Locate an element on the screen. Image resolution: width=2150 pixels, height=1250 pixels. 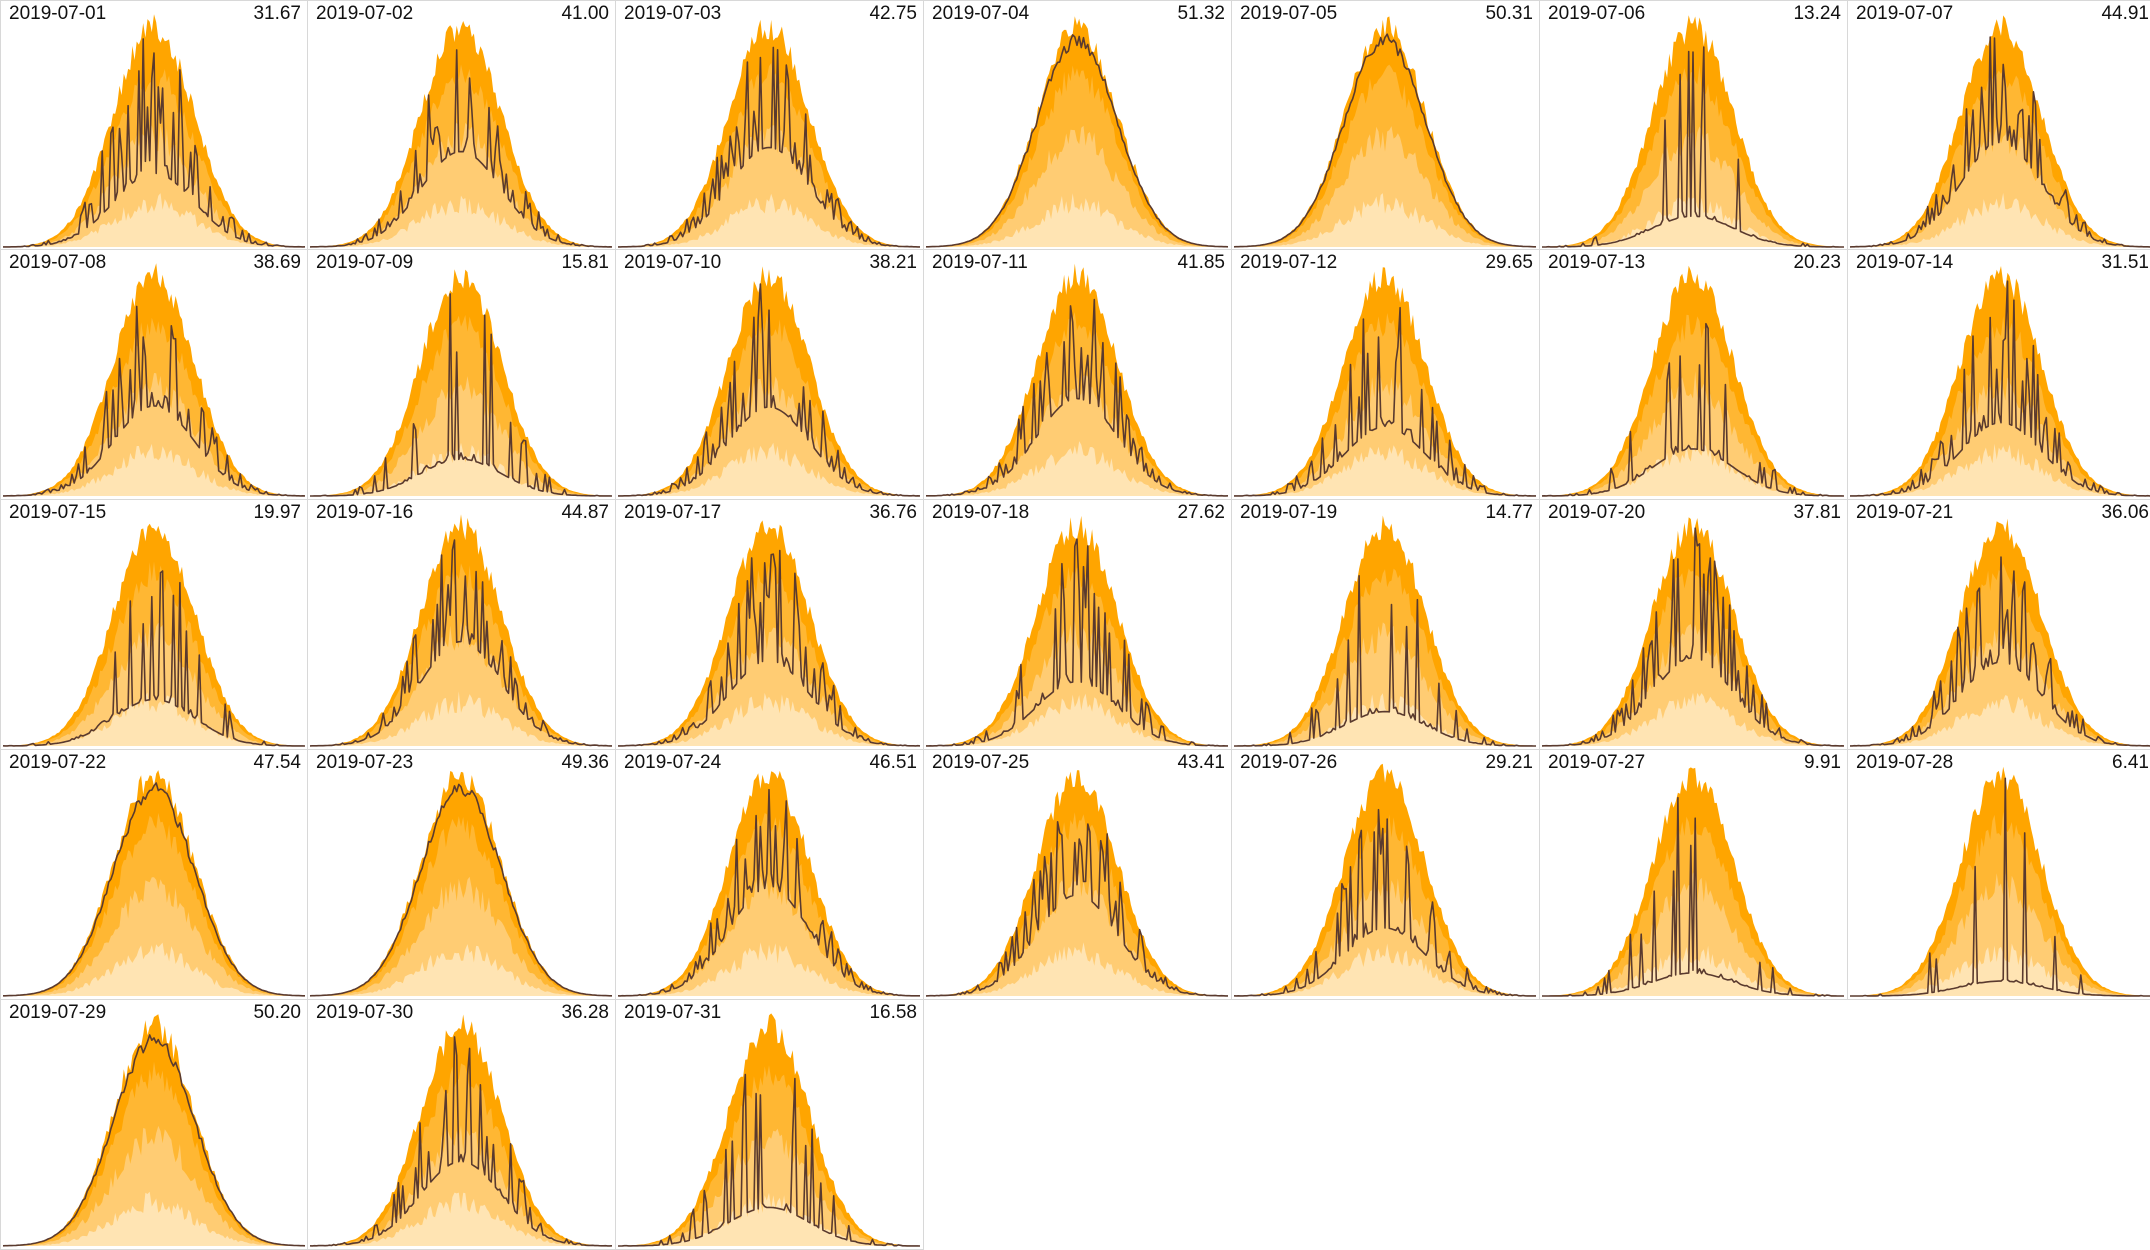
panel-2019-07-07: 2019-07-07 44.91 is located at coordinates (1999, 125).